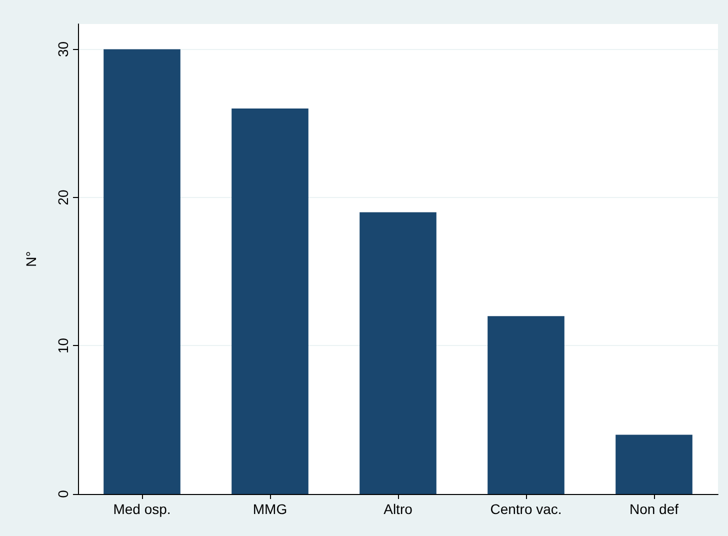 The width and height of the screenshot is (728, 536). What do you see at coordinates (63, 197) in the screenshot?
I see `y-tick-label: 20` at bounding box center [63, 197].